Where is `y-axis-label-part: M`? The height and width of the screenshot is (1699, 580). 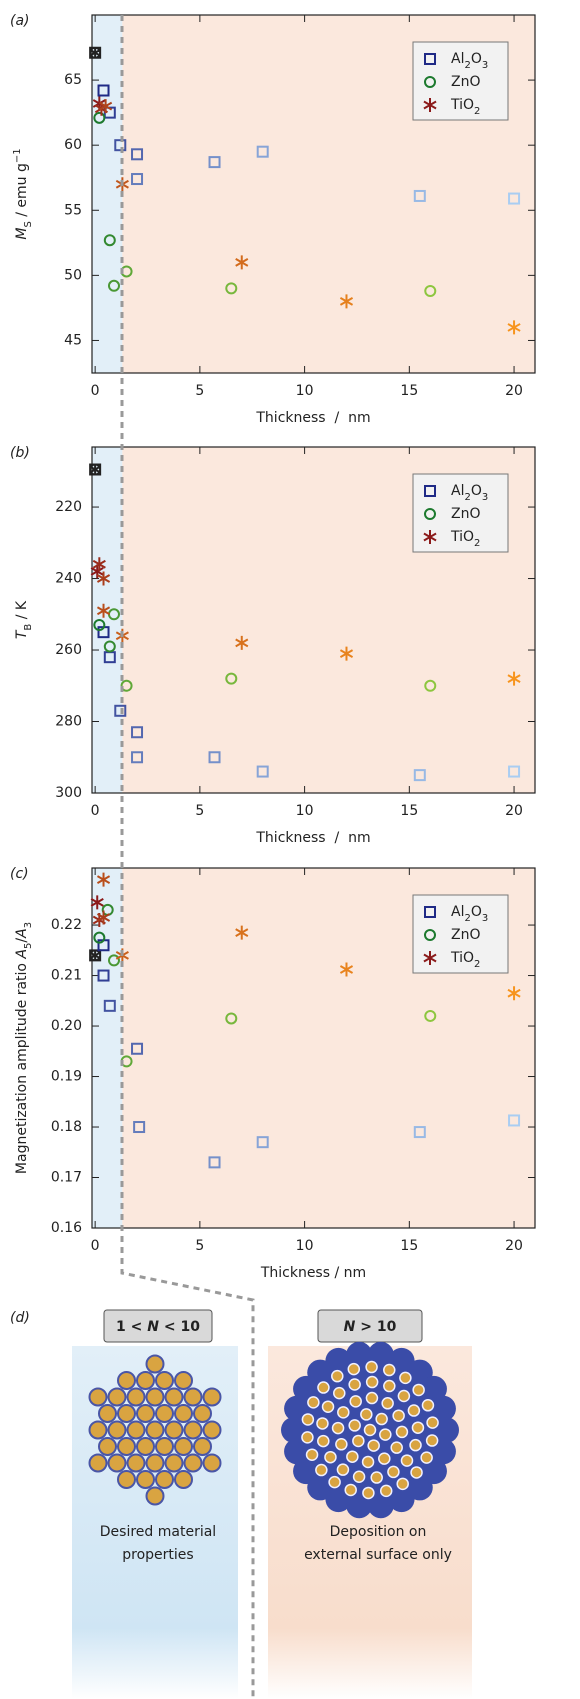 y-axis-label-part: M is located at coordinates (22, 234).